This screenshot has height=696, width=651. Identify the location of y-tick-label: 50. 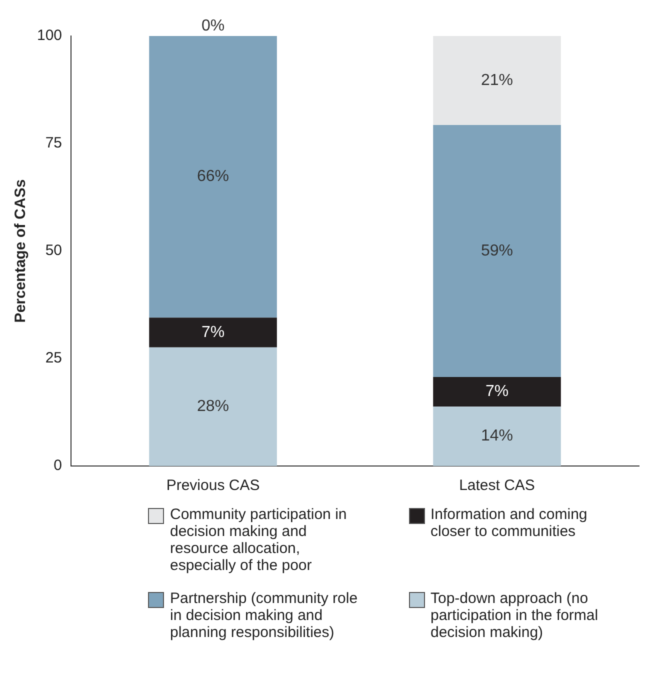
(53, 251).